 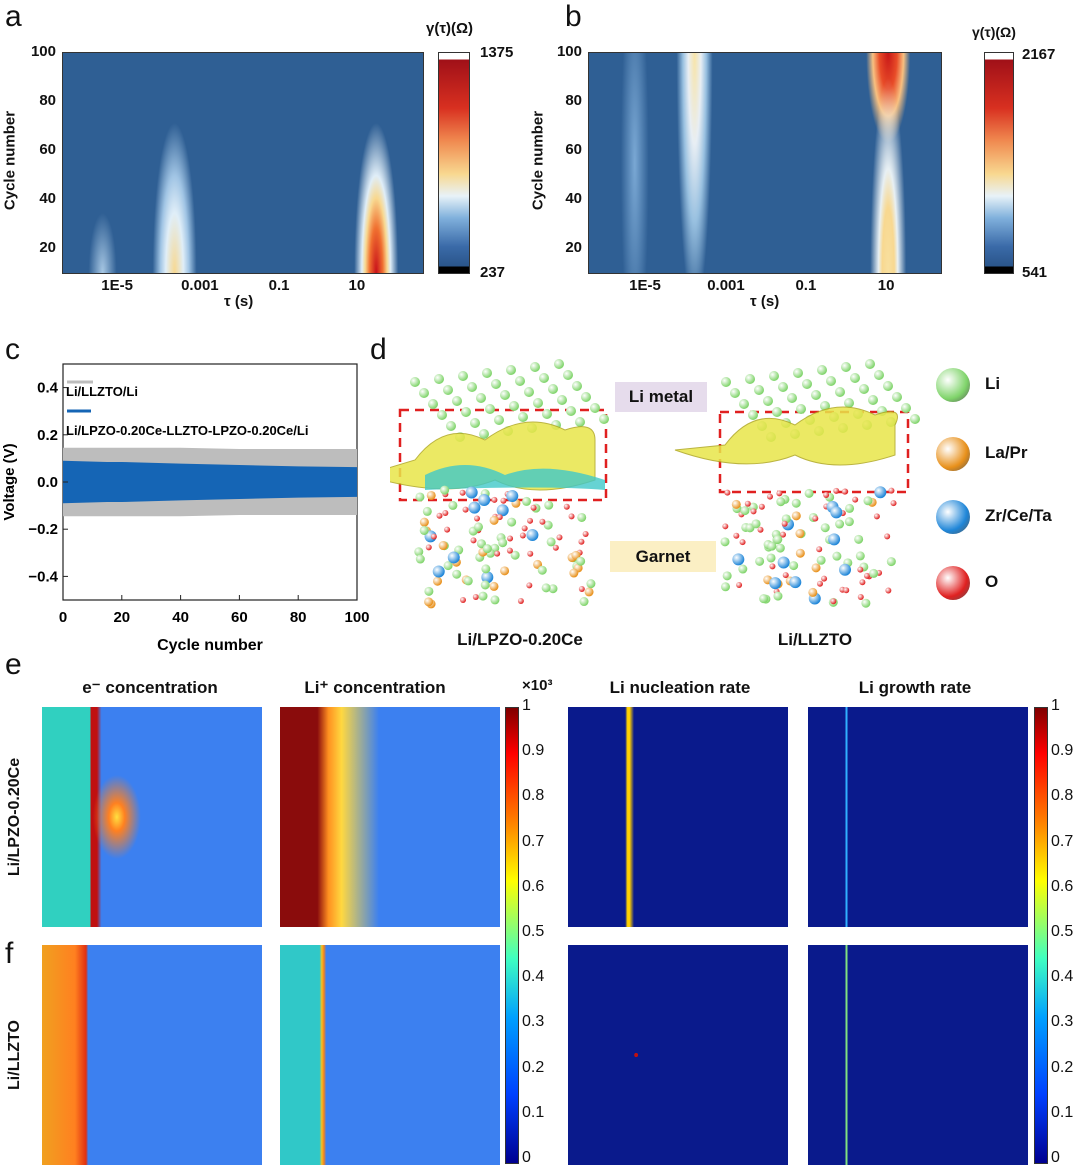 What do you see at coordinates (121, 617) in the screenshot?
I see `x-tick-c: 20` at bounding box center [121, 617].